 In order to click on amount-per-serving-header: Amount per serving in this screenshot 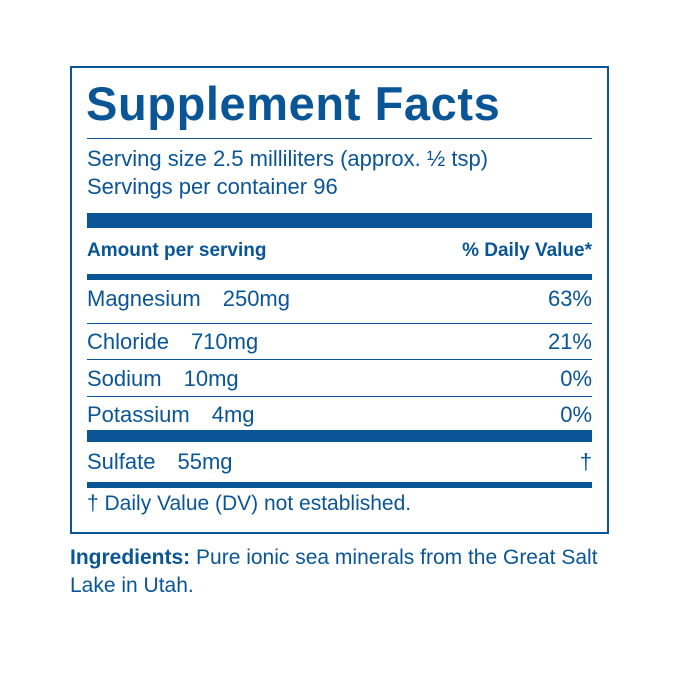, I will do `click(177, 250)`.